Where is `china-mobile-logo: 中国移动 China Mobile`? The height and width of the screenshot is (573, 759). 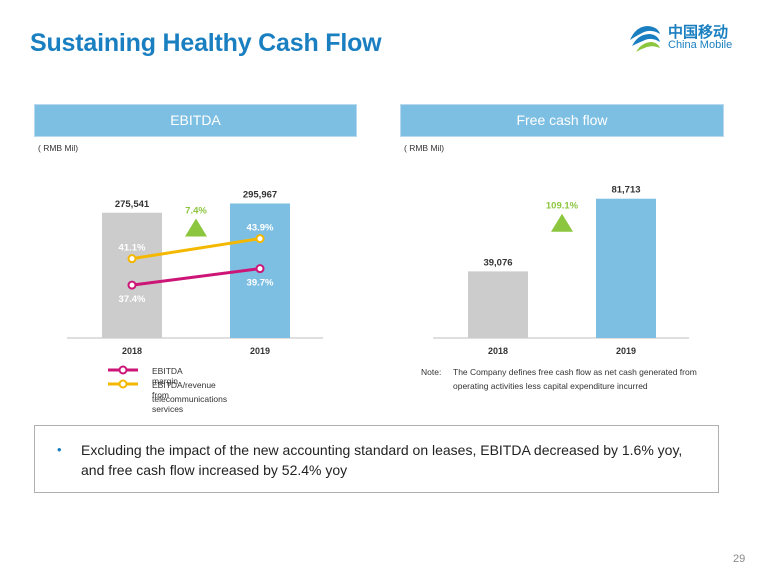
china-mobile-logo: 中国移动 China Mobile is located at coordinates (686, 39).